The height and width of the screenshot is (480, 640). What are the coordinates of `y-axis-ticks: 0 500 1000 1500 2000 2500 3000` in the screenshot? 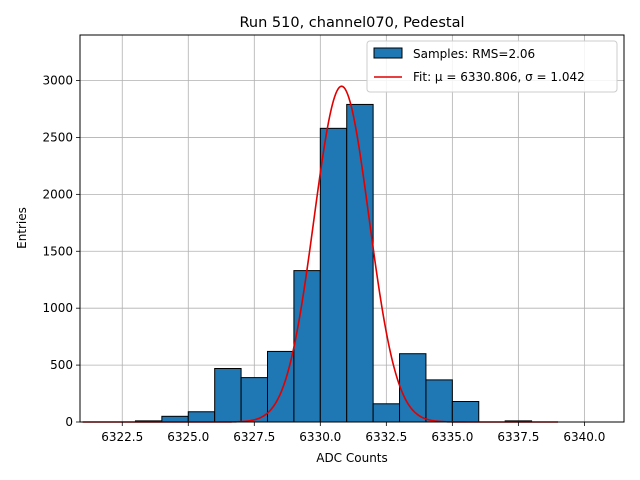 It's located at (61, 251).